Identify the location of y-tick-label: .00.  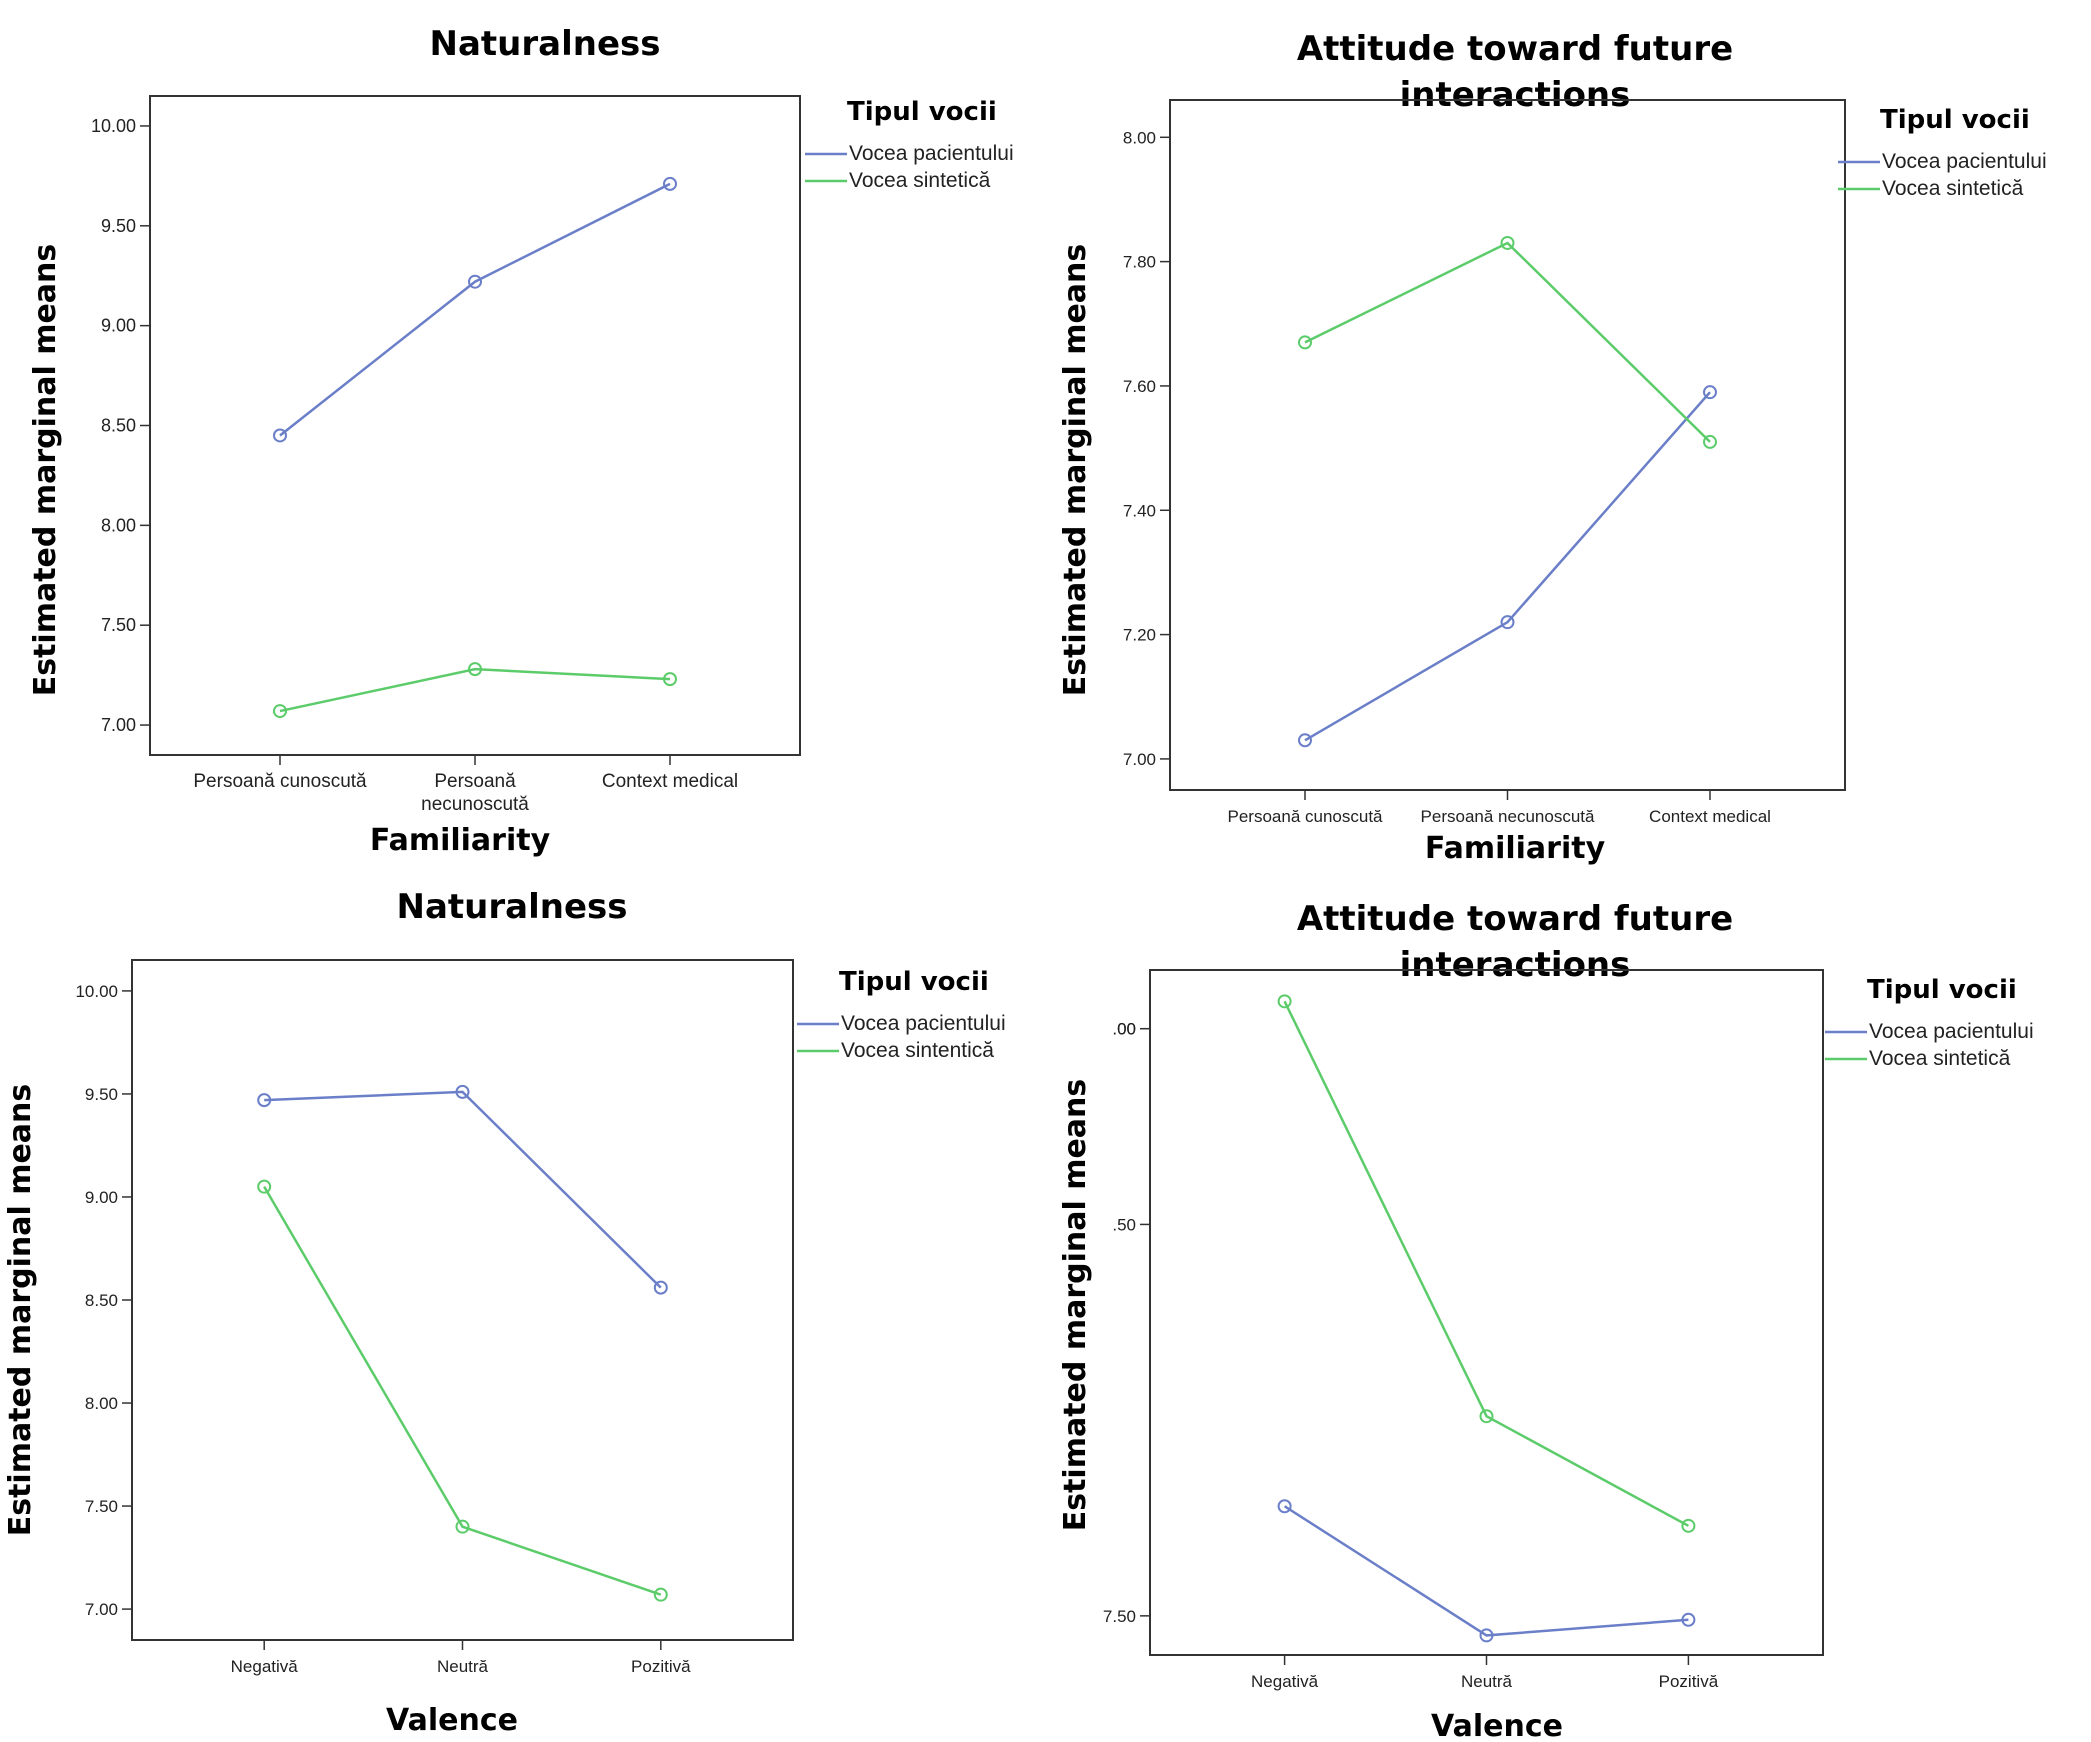
(1124, 1029).